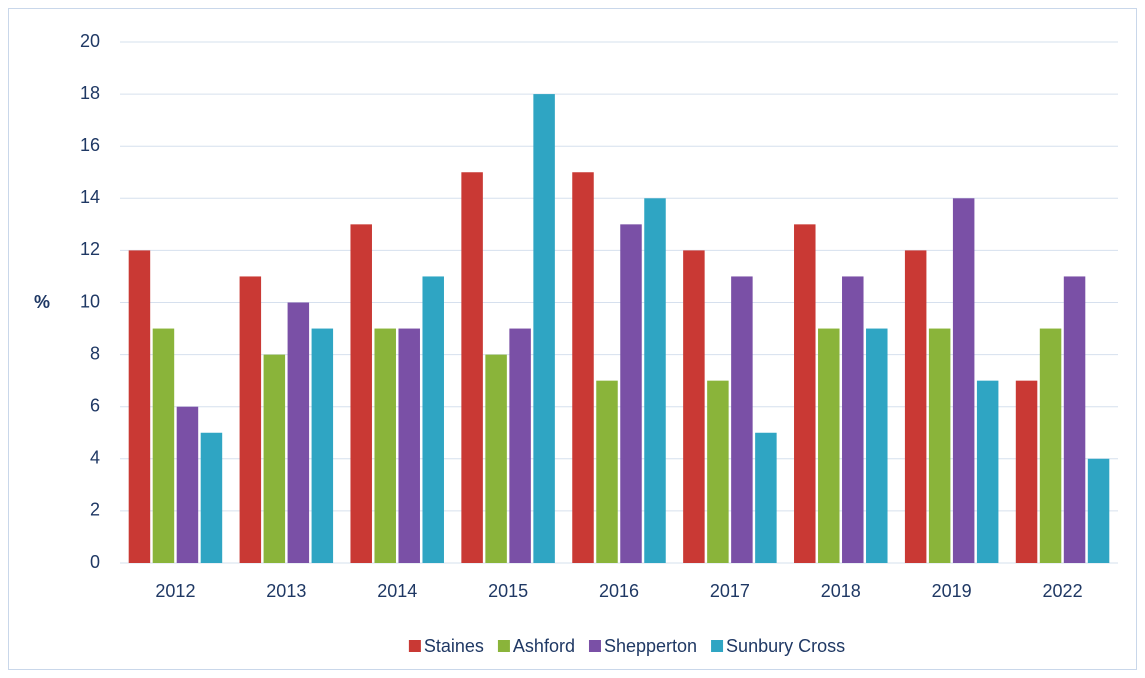  I want to click on y-tick-label: 14, so click(90, 197).